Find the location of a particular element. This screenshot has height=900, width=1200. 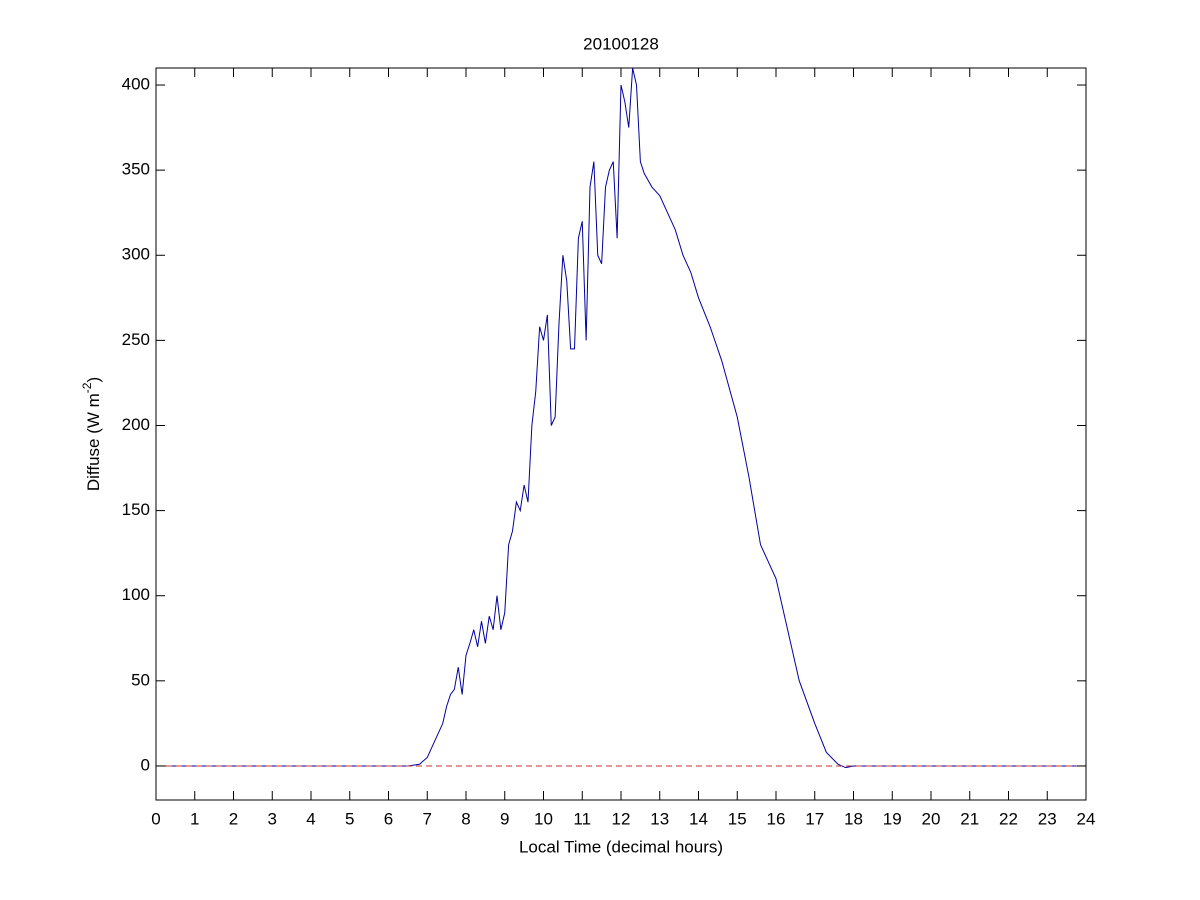

y-tick-label: 150 is located at coordinates (136, 509).